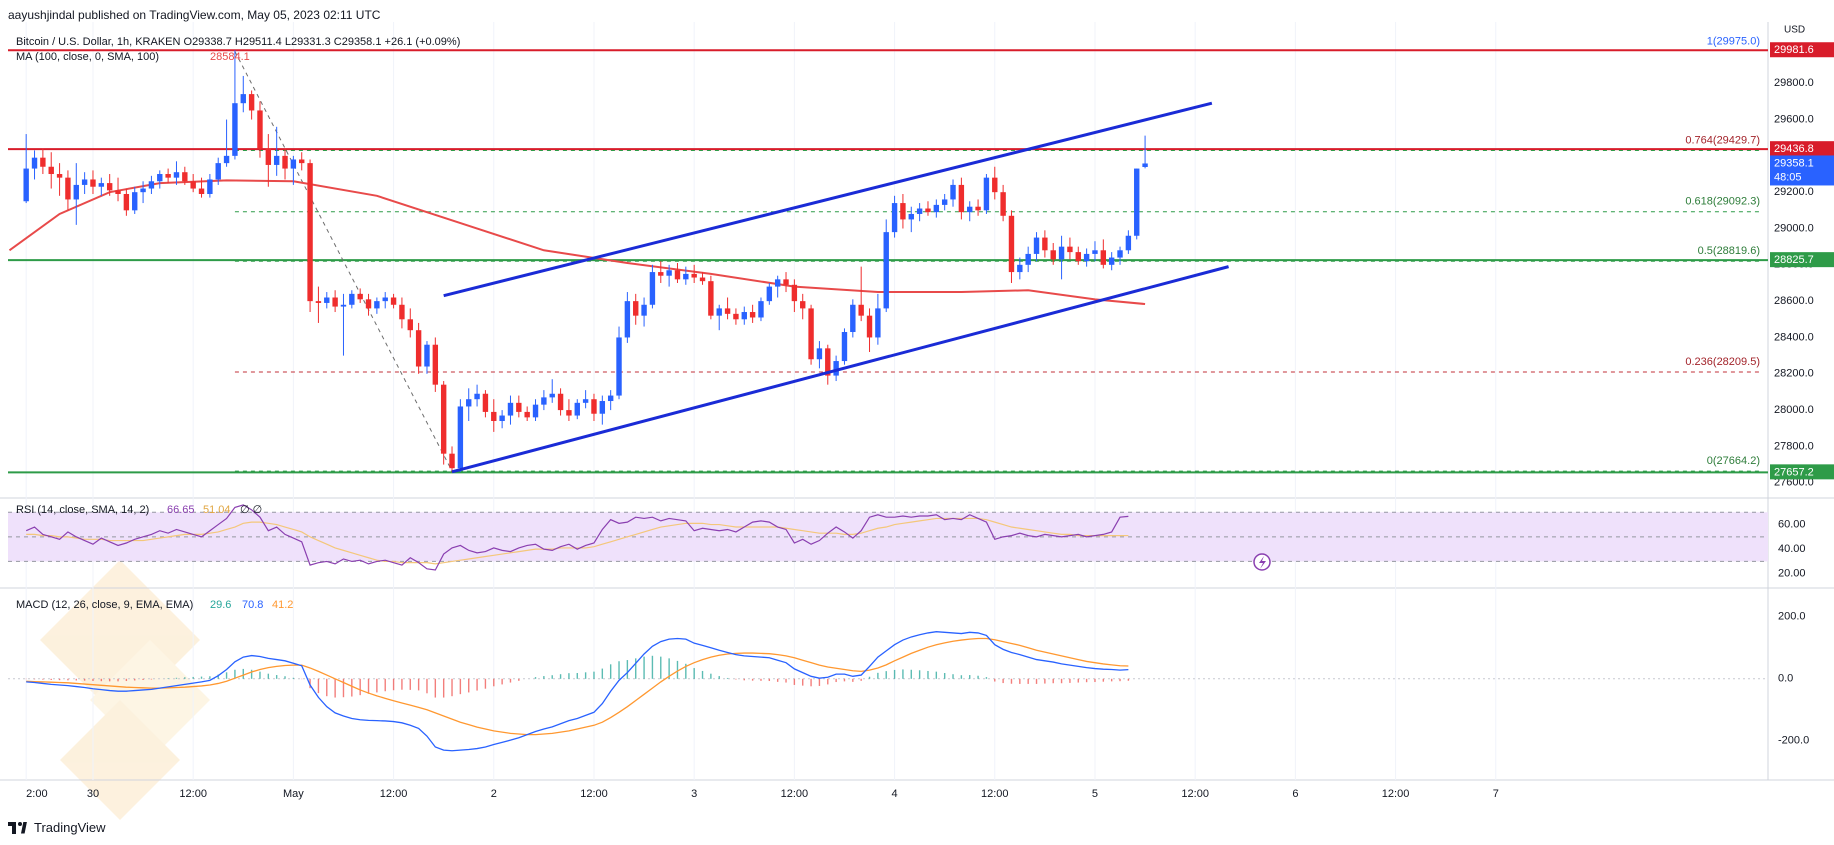 This screenshot has height=845, width=1834. What do you see at coordinates (577, 686) in the screenshot?
I see `macd-signal-line` at bounding box center [577, 686].